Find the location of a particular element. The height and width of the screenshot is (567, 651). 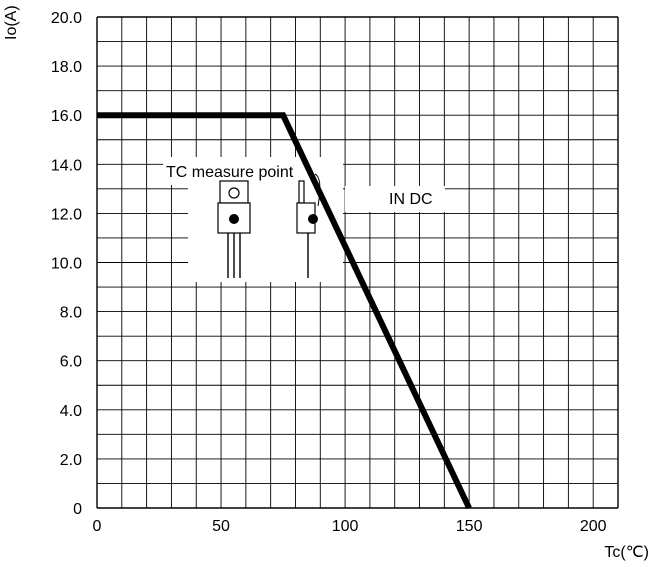

package-diagram-background is located at coordinates (265, 233).